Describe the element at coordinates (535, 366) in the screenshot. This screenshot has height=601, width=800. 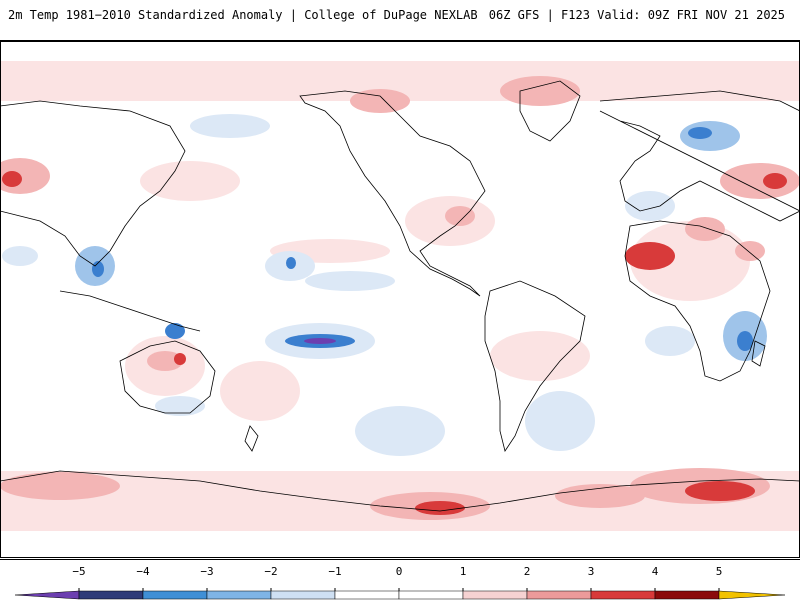
I see `south-america-outline` at that location.